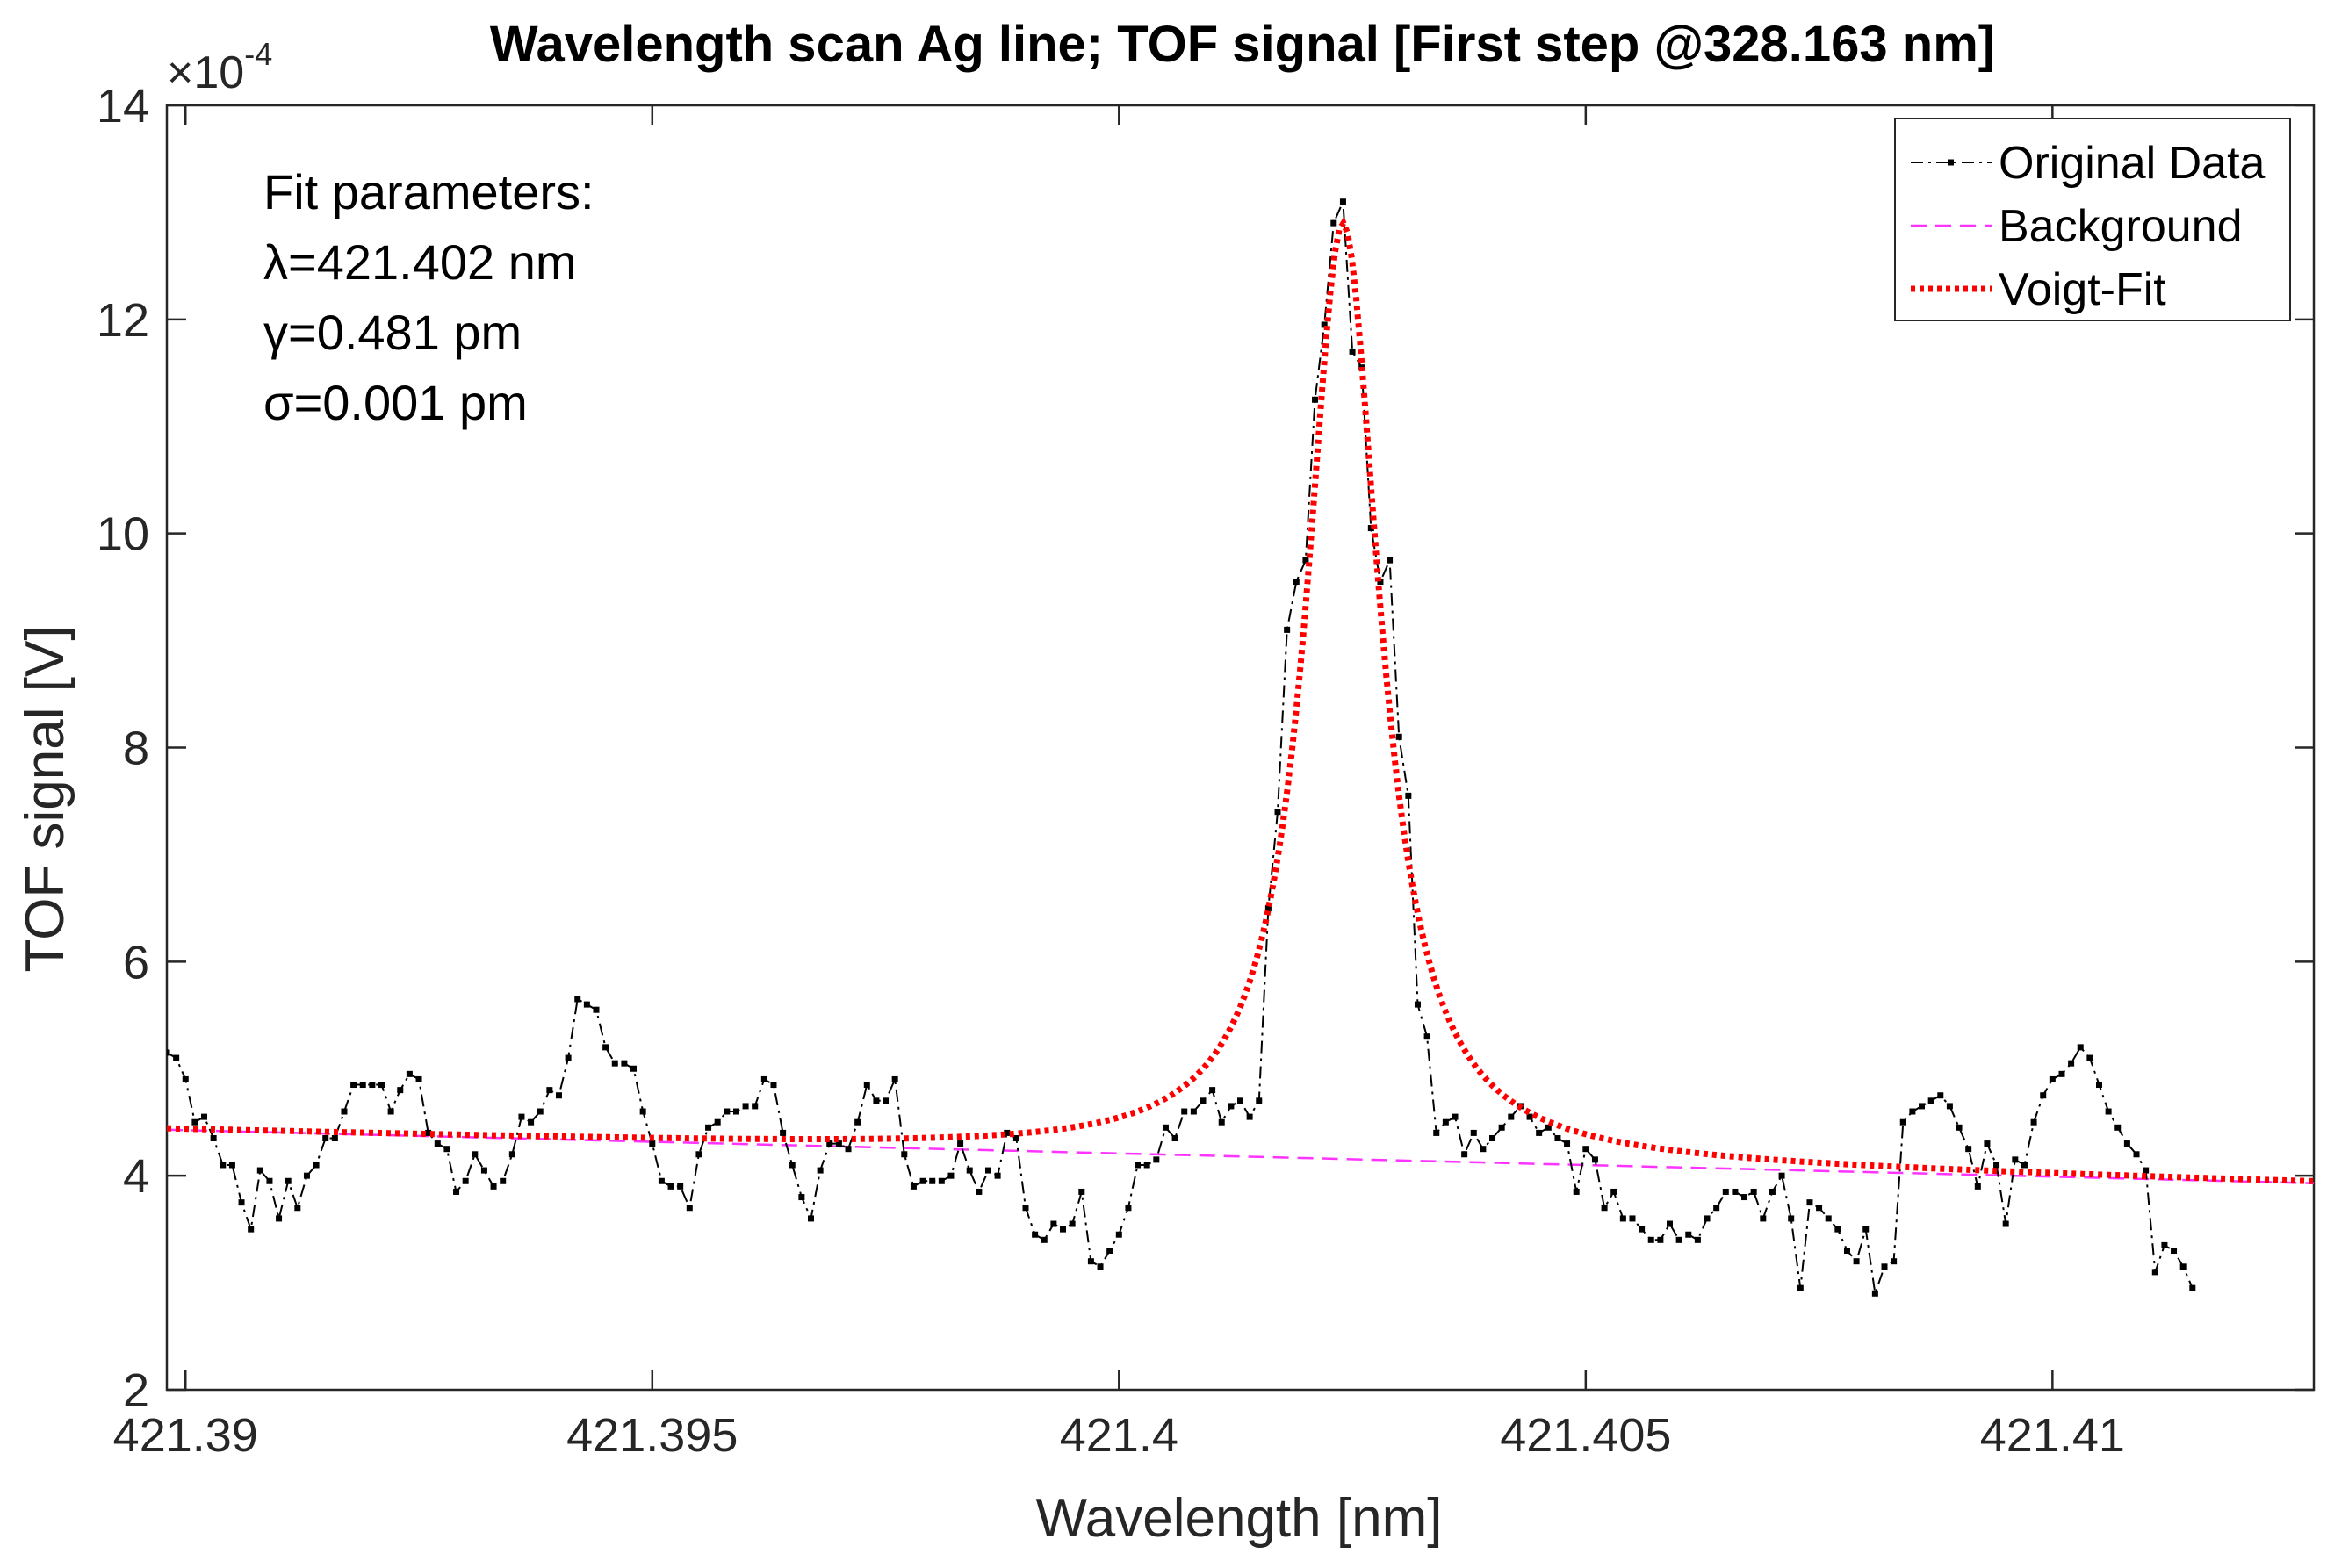  Describe the element at coordinates (123, 534) in the screenshot. I see `y-tick-label: 10` at that location.